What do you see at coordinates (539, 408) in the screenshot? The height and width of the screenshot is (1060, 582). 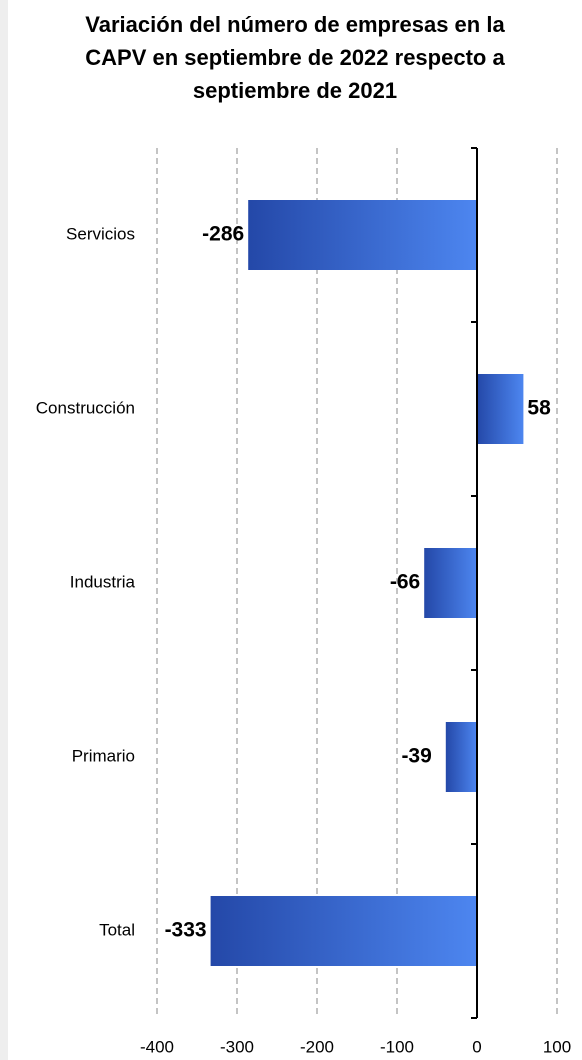 I see `data-label: 58` at bounding box center [539, 408].